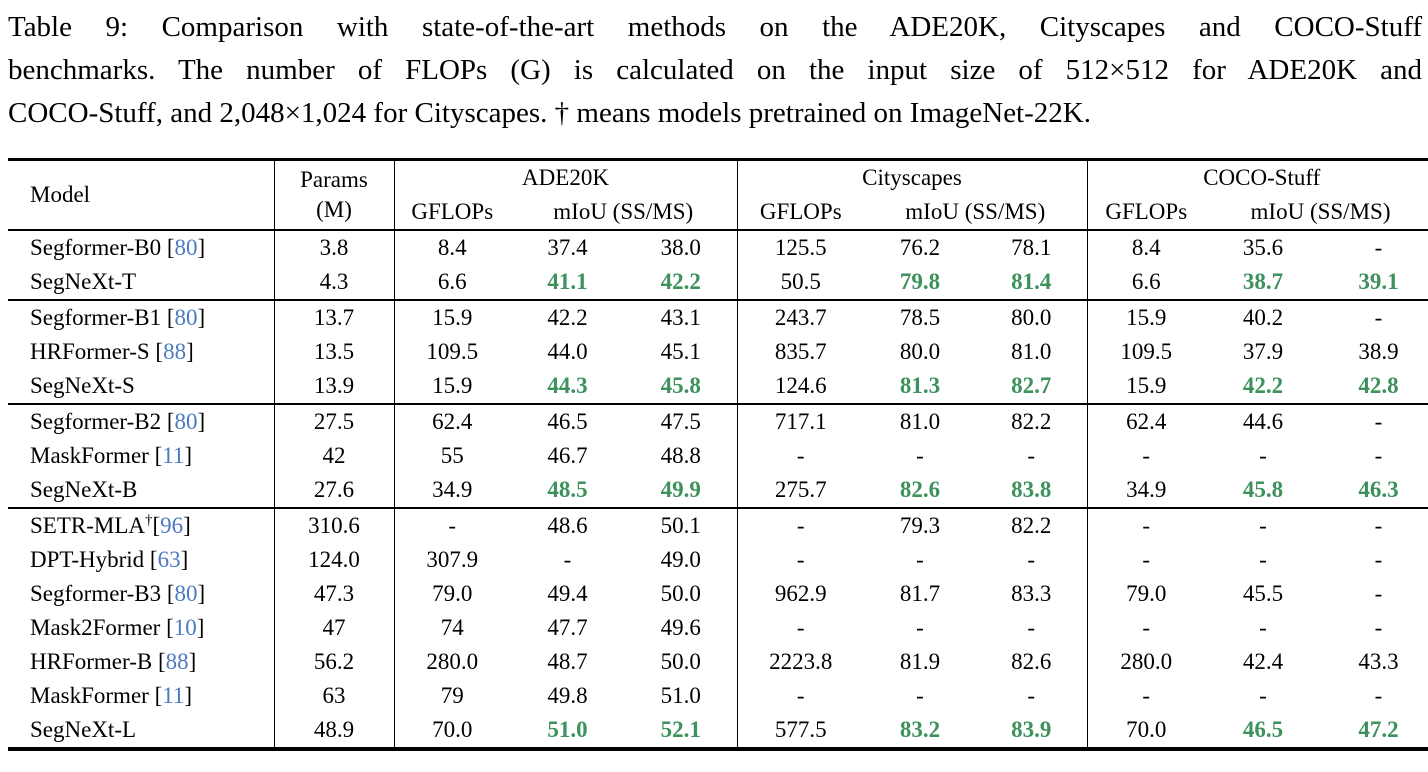  Describe the element at coordinates (718, 525) in the screenshot. I see `table-row: SETR-MLA†[96] 310.6-48.6 50.1-79.3 82.2- - -` at that location.